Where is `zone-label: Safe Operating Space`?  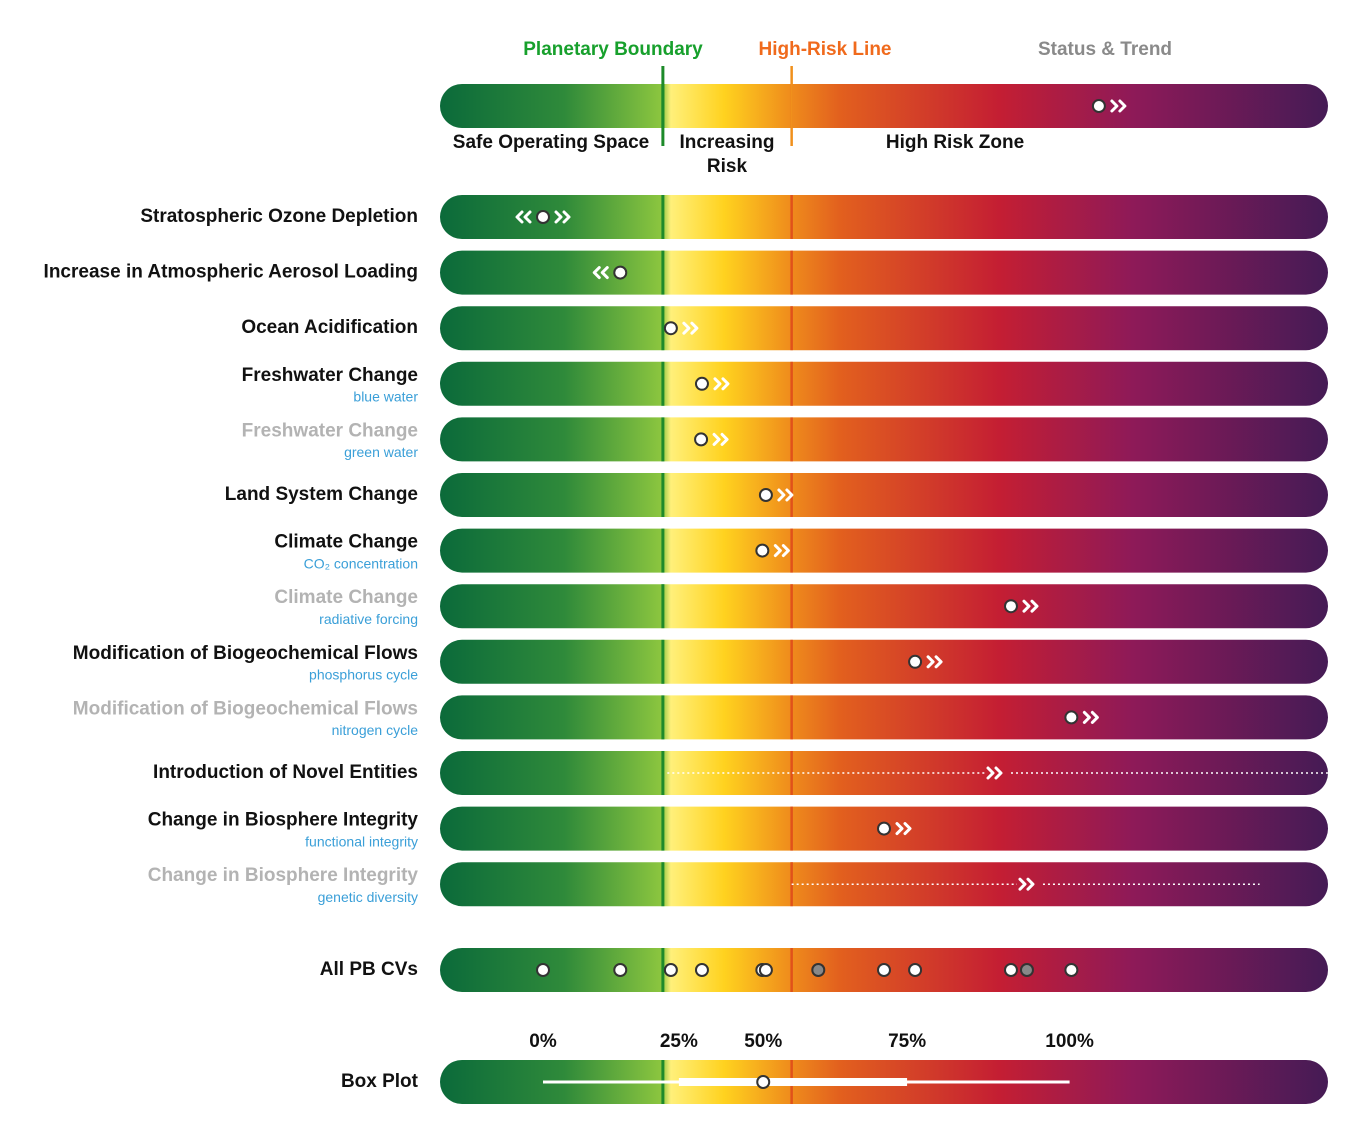
zone-label: Safe Operating Space is located at coordinates (551, 142).